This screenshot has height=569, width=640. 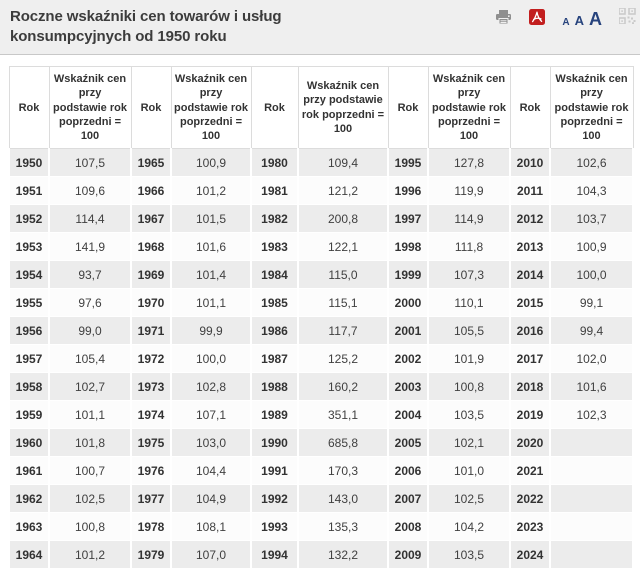 What do you see at coordinates (211, 219) in the screenshot?
I see `index-value-cell: 101,5` at bounding box center [211, 219].